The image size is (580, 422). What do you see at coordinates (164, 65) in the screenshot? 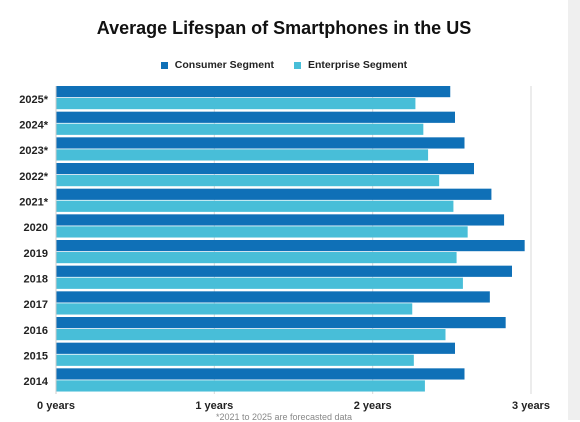
I see `legend-swatch-consumer` at bounding box center [164, 65].